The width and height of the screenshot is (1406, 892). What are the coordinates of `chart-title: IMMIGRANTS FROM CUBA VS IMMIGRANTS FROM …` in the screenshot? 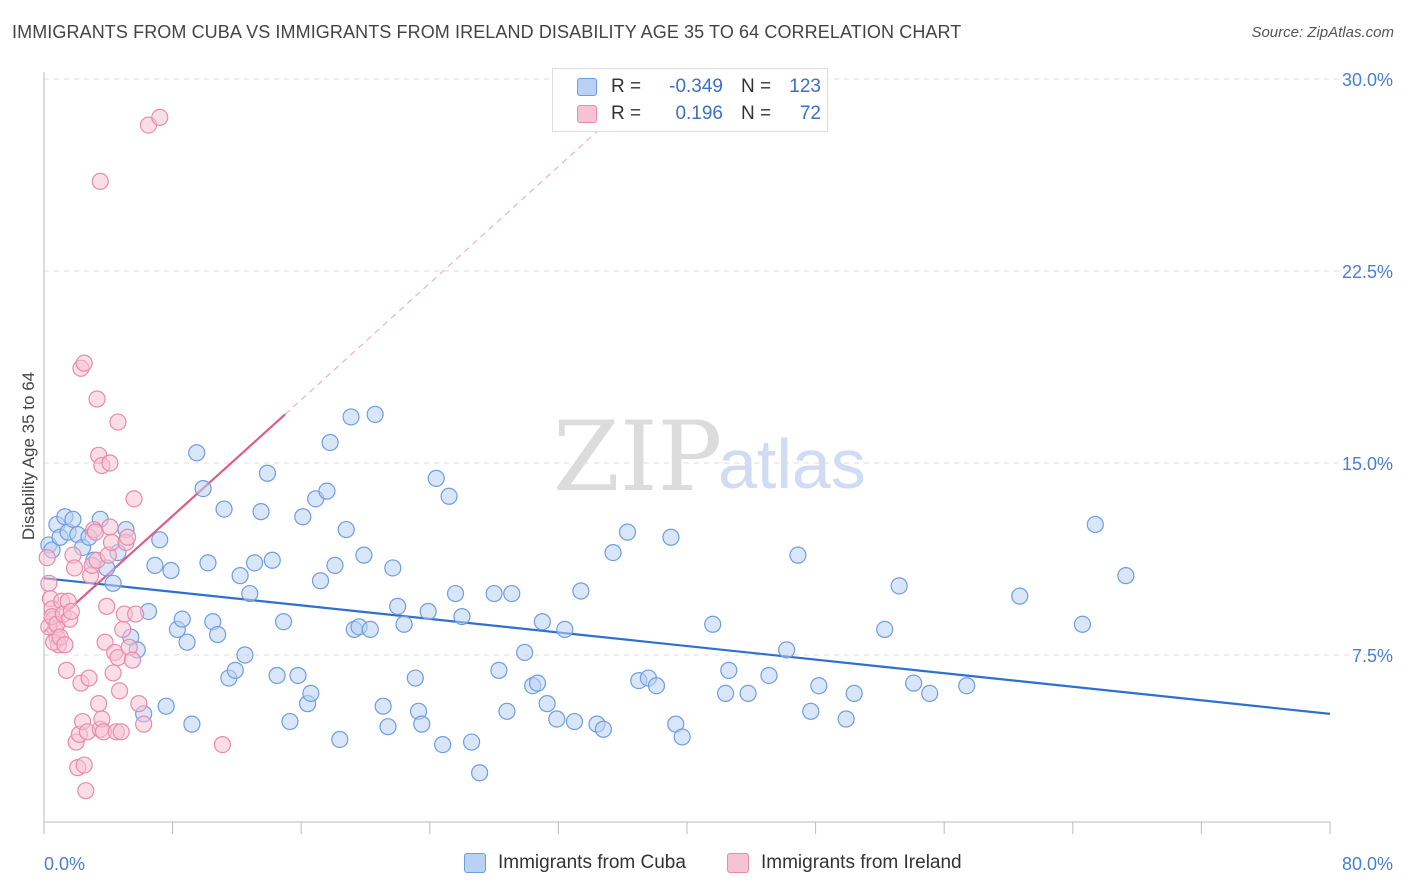 It's located at (487, 32).